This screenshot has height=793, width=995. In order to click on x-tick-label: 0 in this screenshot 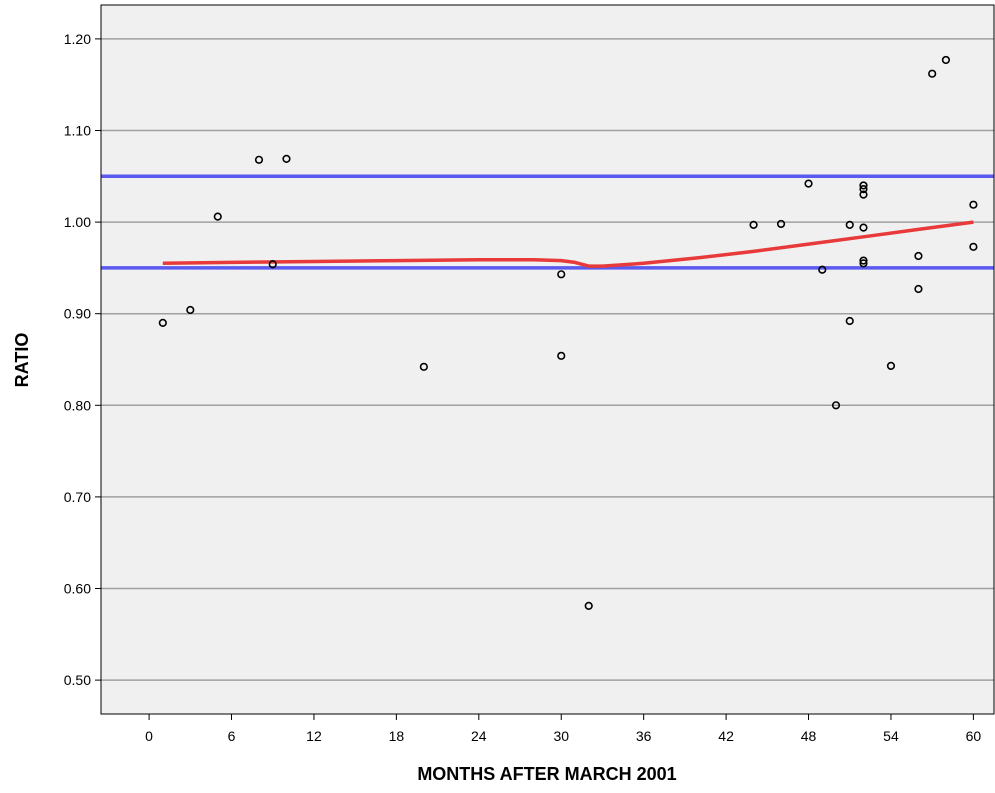, I will do `click(149, 736)`.